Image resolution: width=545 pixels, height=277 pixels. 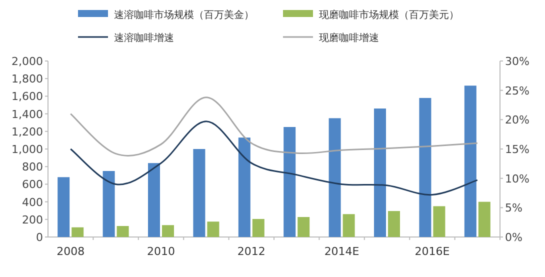 I want to click on x-tick-label: 2008, so click(x=70, y=251).